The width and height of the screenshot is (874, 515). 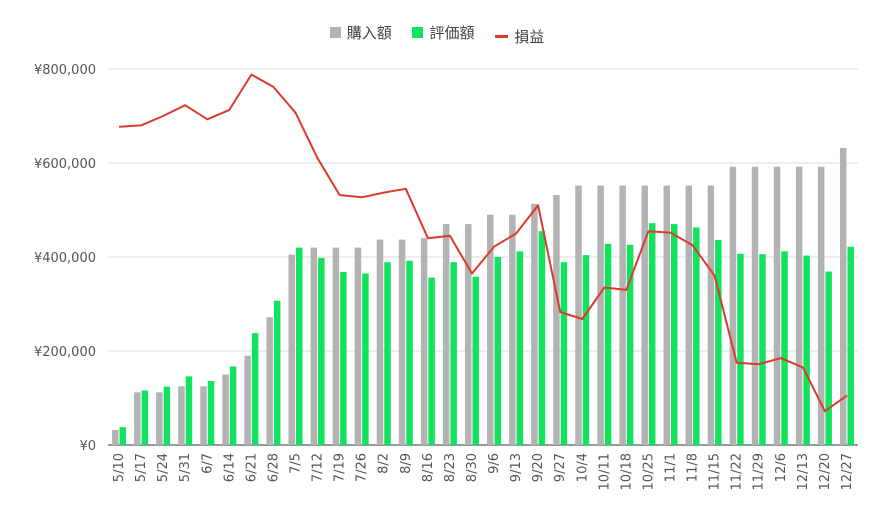 I want to click on x-tick-label: 8/2, so click(x=384, y=463).